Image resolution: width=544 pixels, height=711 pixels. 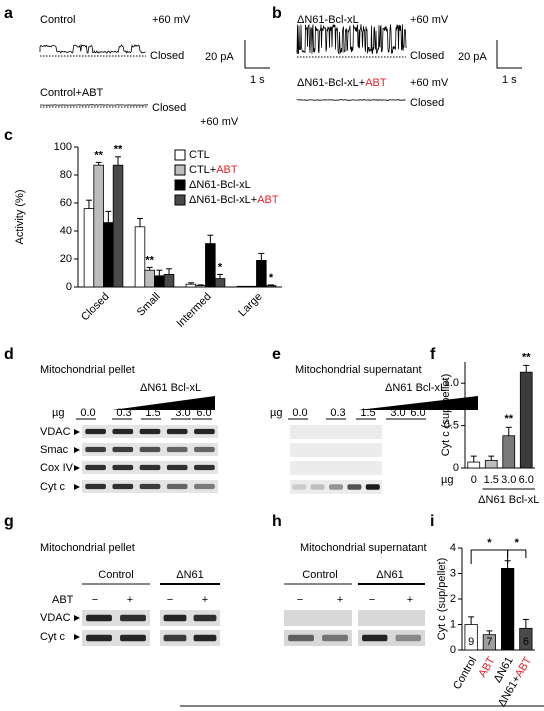 What do you see at coordinates (250, 305) in the screenshot?
I see `x-tick-label: Large` at bounding box center [250, 305].